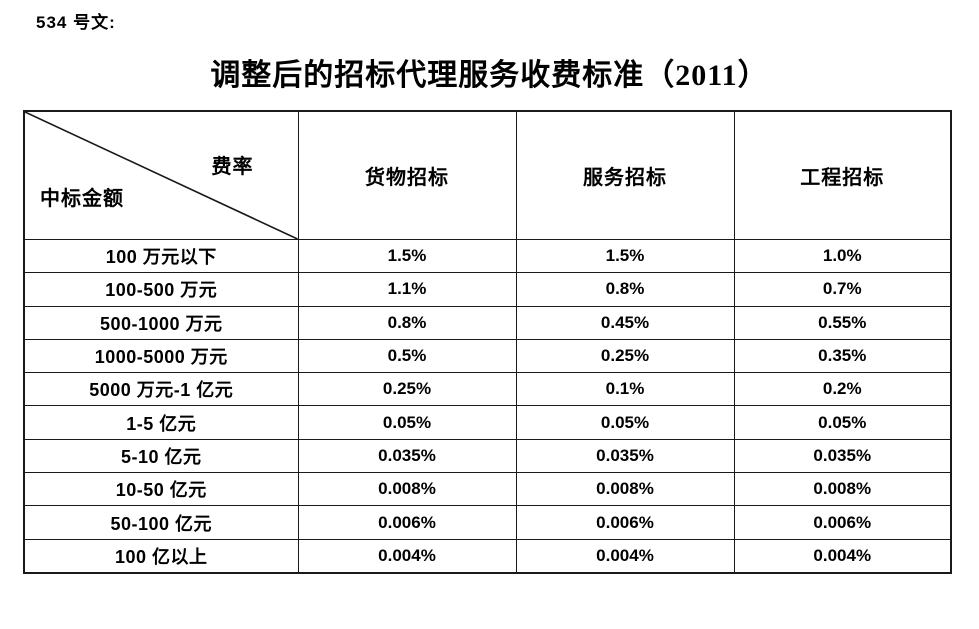 Image resolution: width=979 pixels, height=629 pixels. I want to click on table-row: 5-10 亿元 0.035% 0.035% 0.035%, so click(487, 456).